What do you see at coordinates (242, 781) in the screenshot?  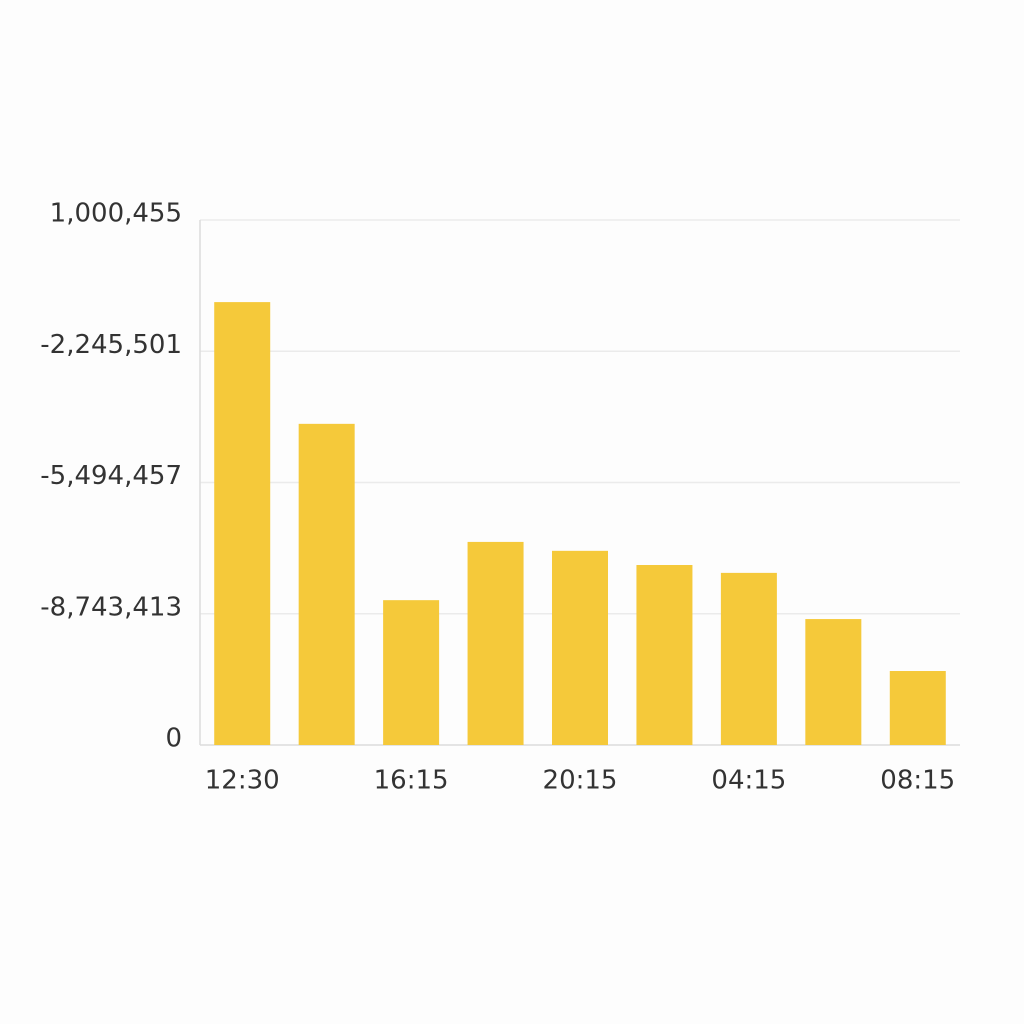 I see `x-tick-label: 12:30` at bounding box center [242, 781].